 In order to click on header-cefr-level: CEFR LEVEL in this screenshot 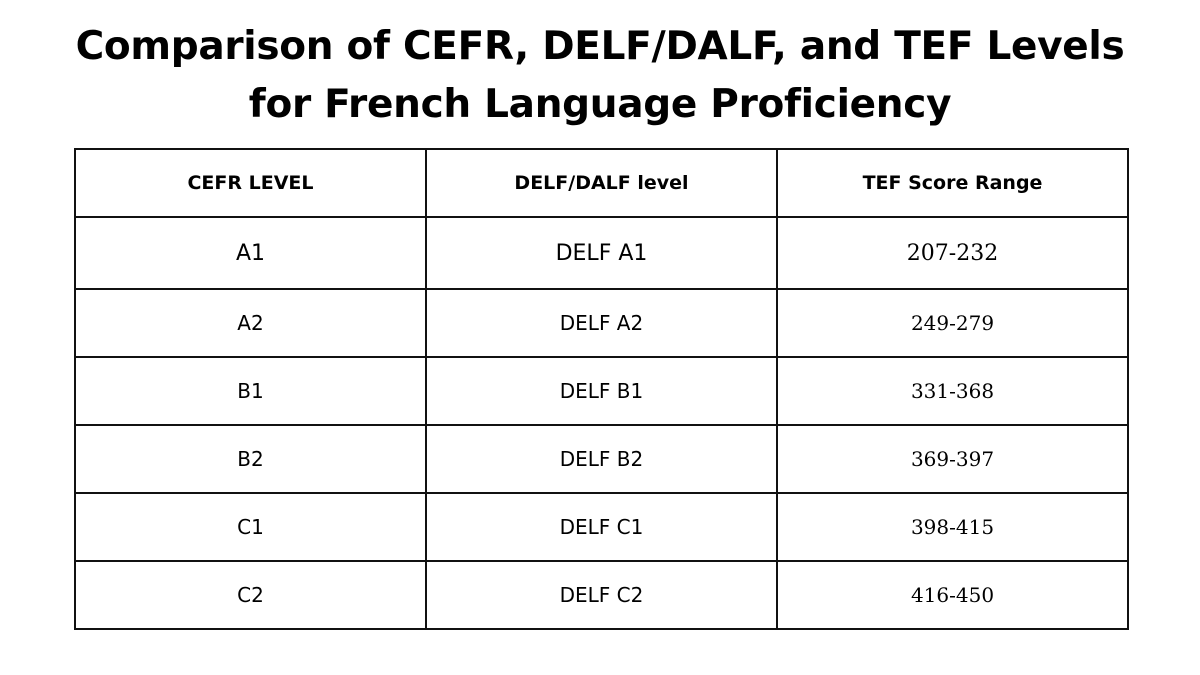, I will do `click(250, 183)`.